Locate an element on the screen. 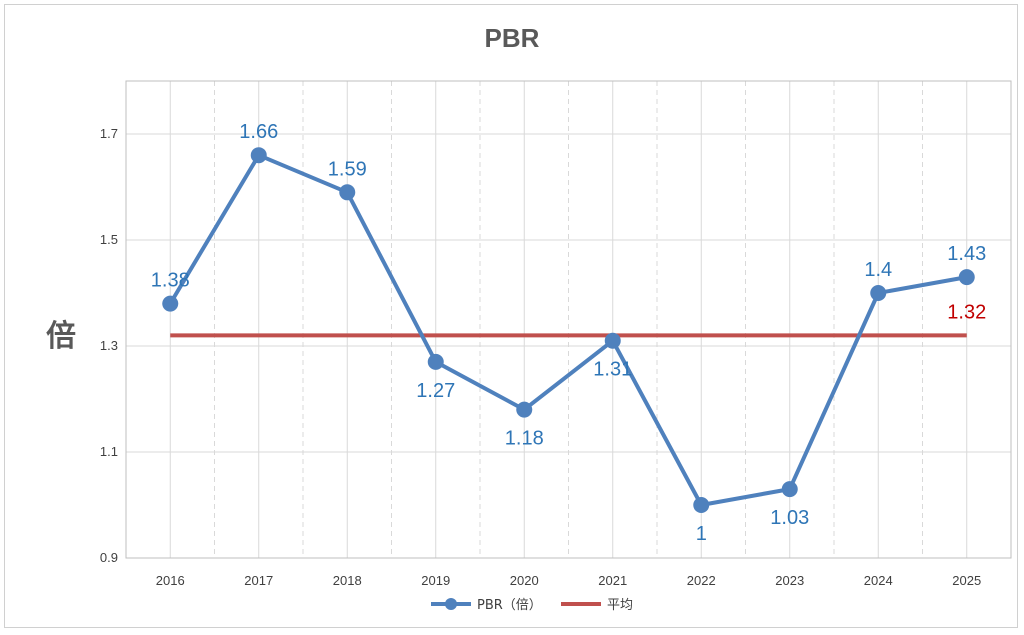 The height and width of the screenshot is (635, 1024). x-tick-label: 2018 is located at coordinates (347, 580).